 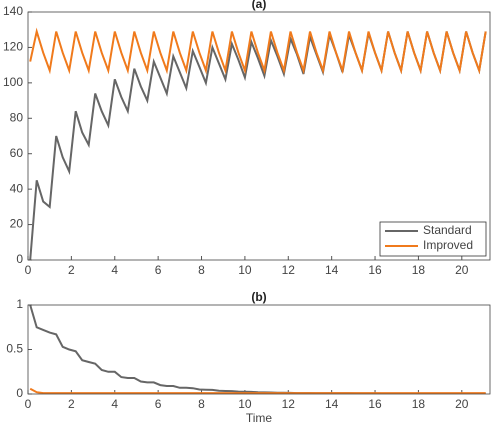 I want to click on y-tick-label: 40, so click(x=17, y=188).